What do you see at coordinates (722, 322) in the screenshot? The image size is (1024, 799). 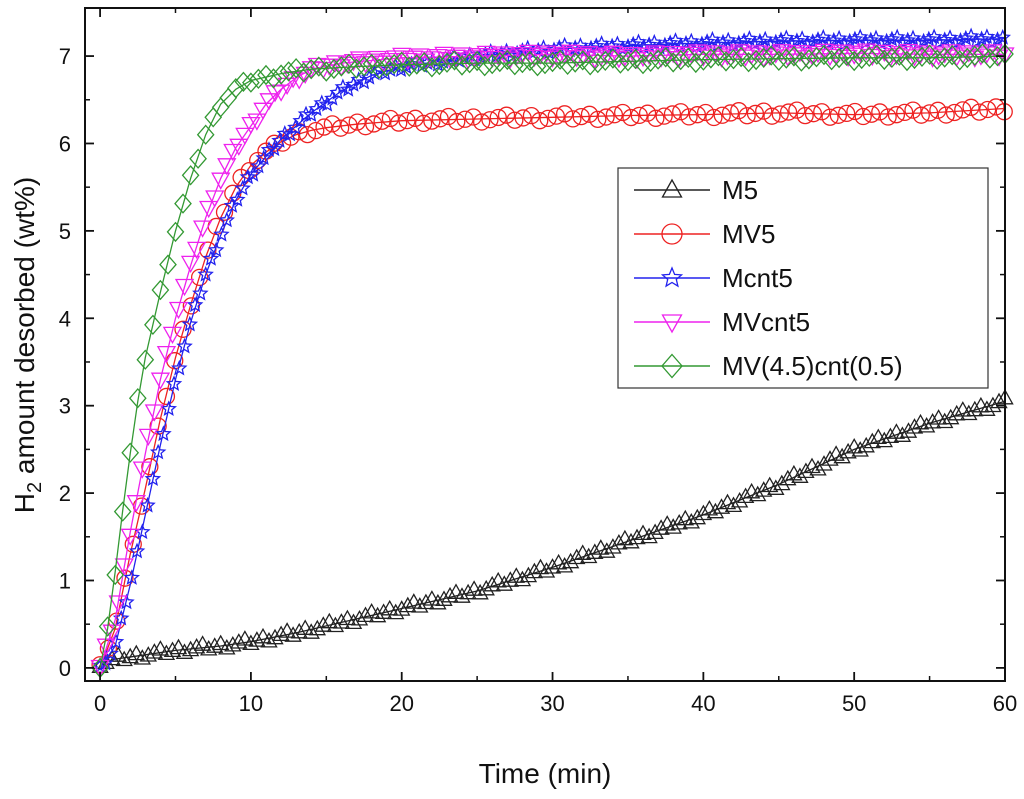 I see `legend-entry: MVcnt5` at bounding box center [722, 322].